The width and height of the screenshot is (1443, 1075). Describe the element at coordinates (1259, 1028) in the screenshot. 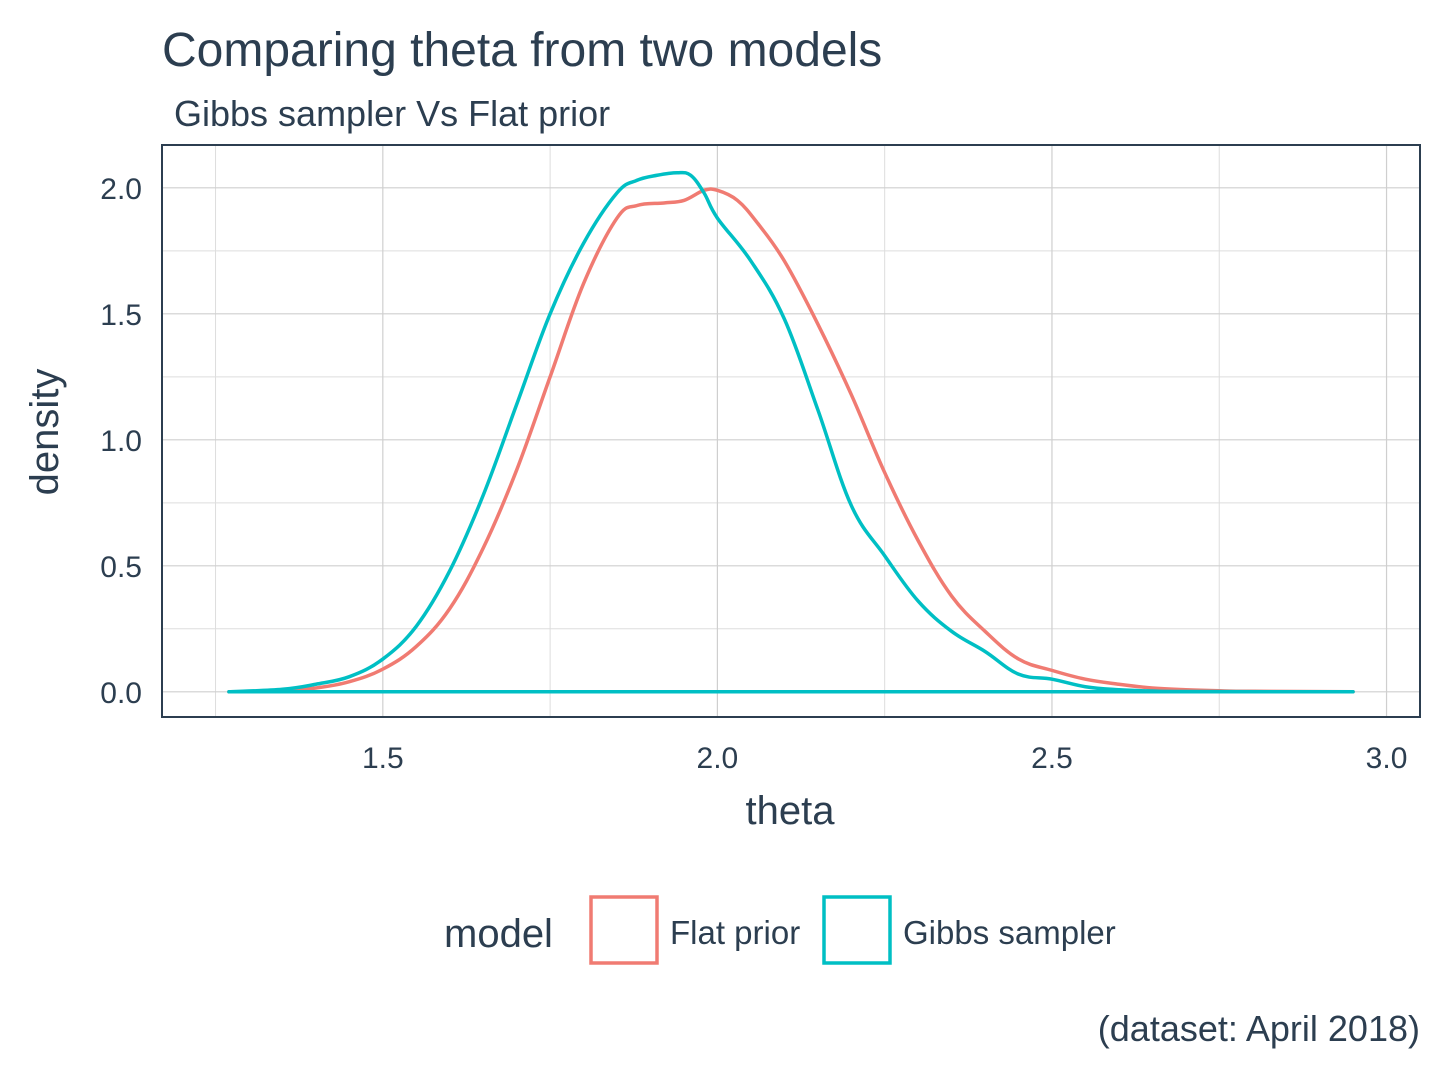

I see `chart-caption: (dataset: April 2018)` at that location.